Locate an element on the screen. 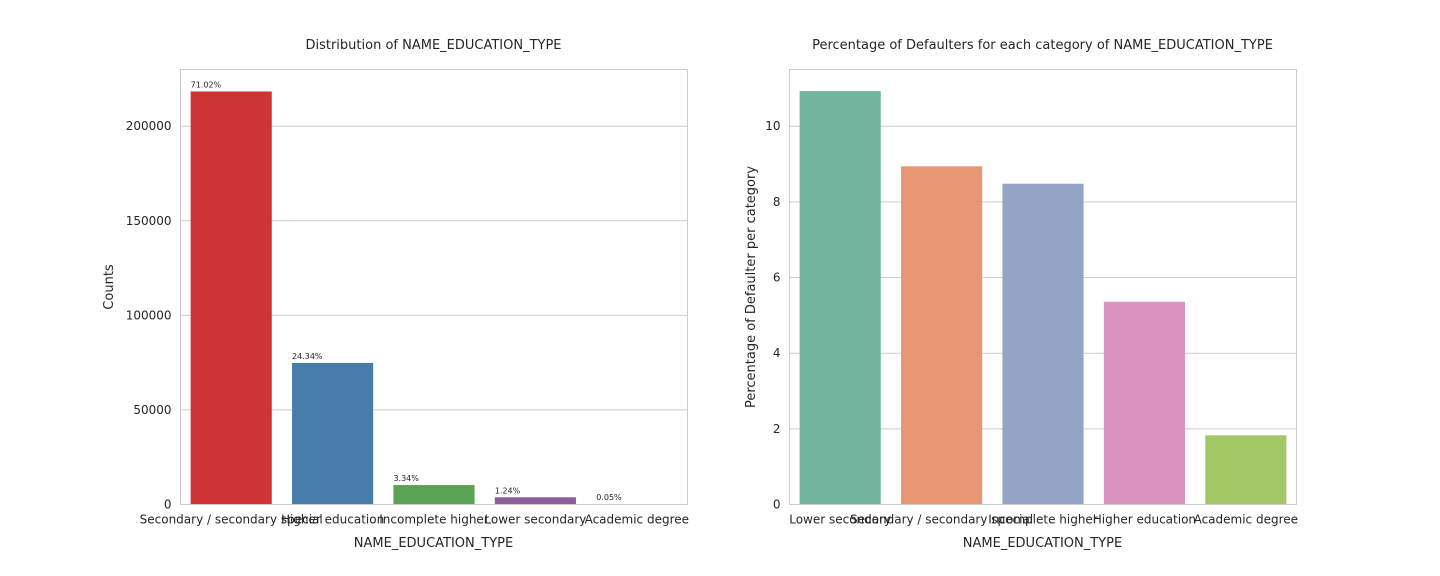 The image size is (1440, 576). bar-value-label: 71.02% is located at coordinates (206, 84).